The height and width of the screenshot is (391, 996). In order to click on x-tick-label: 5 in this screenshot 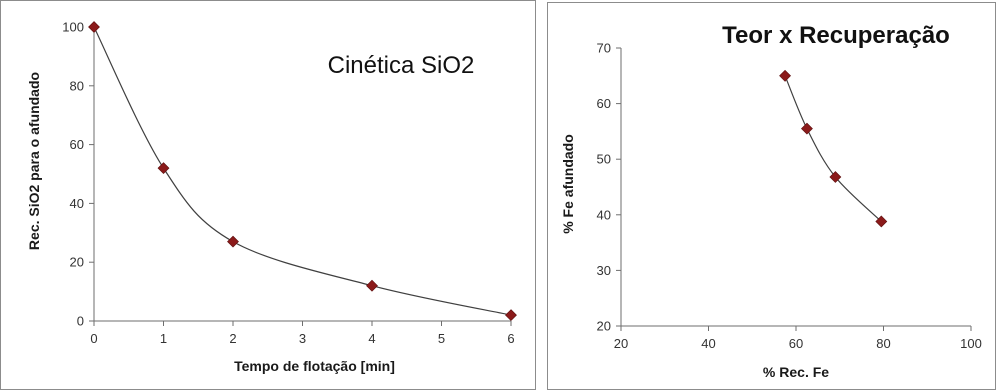, I will do `click(441, 338)`.